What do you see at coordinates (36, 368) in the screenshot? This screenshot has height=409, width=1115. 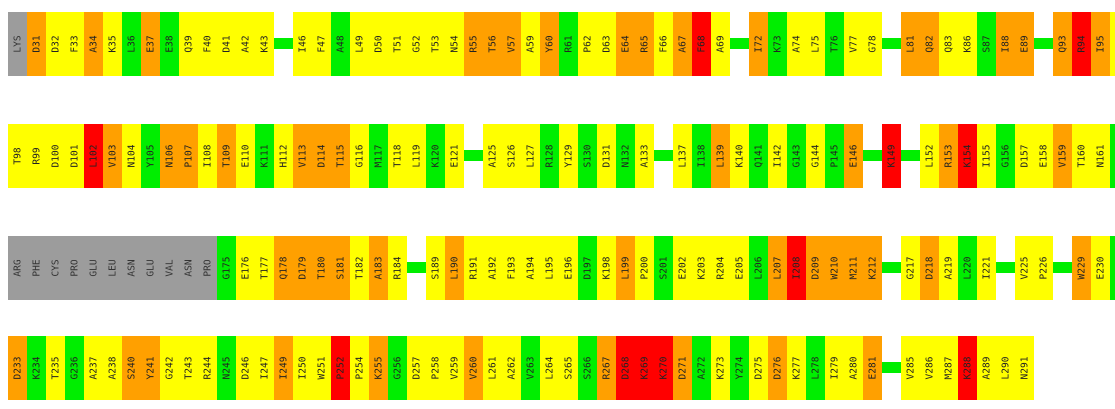 I see `residue-cell: K234` at bounding box center [36, 368].